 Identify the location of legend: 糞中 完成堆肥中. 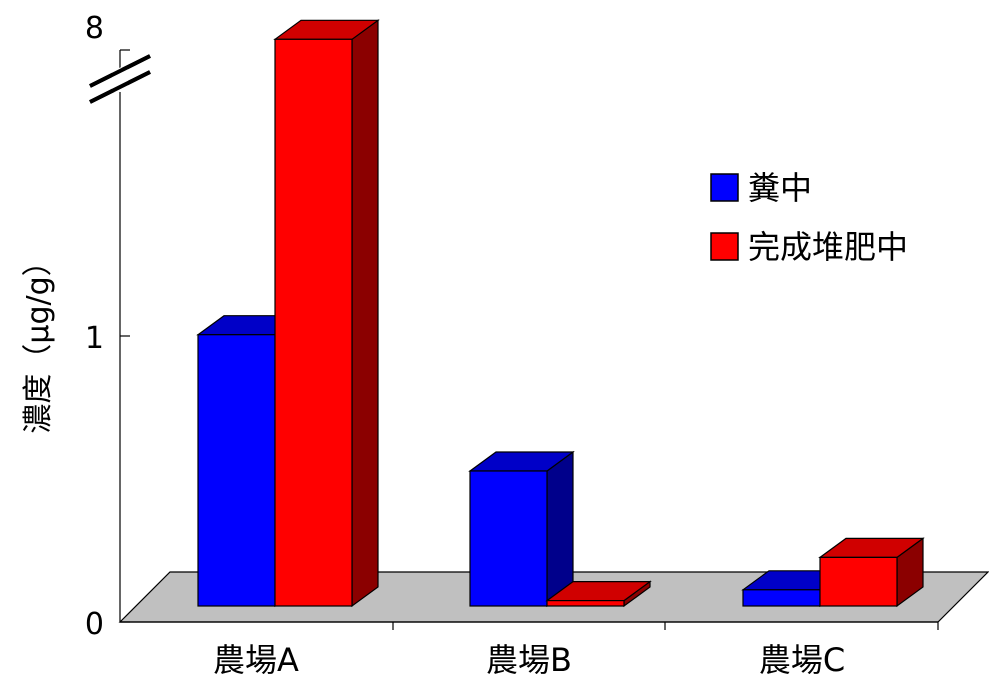
(809, 217).